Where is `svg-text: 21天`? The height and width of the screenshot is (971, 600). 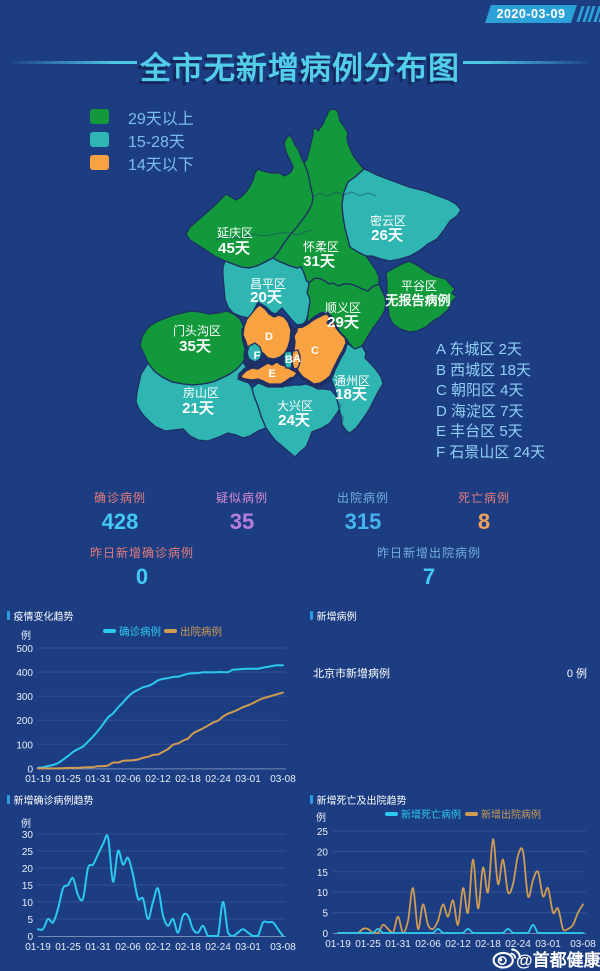 svg-text: 21天 is located at coordinates (198, 408).